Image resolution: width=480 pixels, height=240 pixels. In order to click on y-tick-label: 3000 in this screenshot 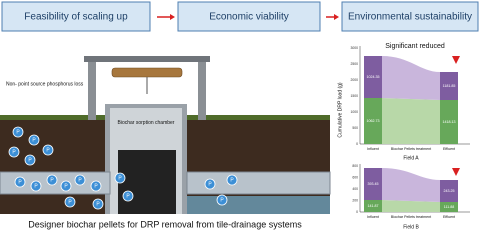, I will do `click(354, 48)`.